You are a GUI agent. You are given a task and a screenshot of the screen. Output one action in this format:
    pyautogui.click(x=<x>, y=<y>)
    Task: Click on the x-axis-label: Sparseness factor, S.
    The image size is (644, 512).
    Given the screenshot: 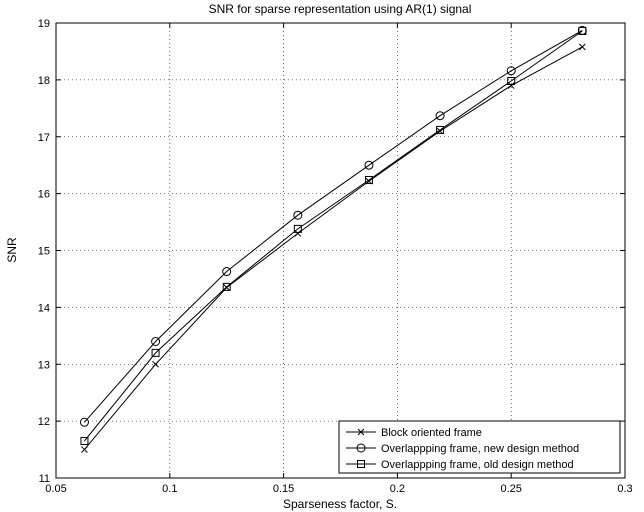 What is the action you would take?
    pyautogui.click(x=340, y=504)
    